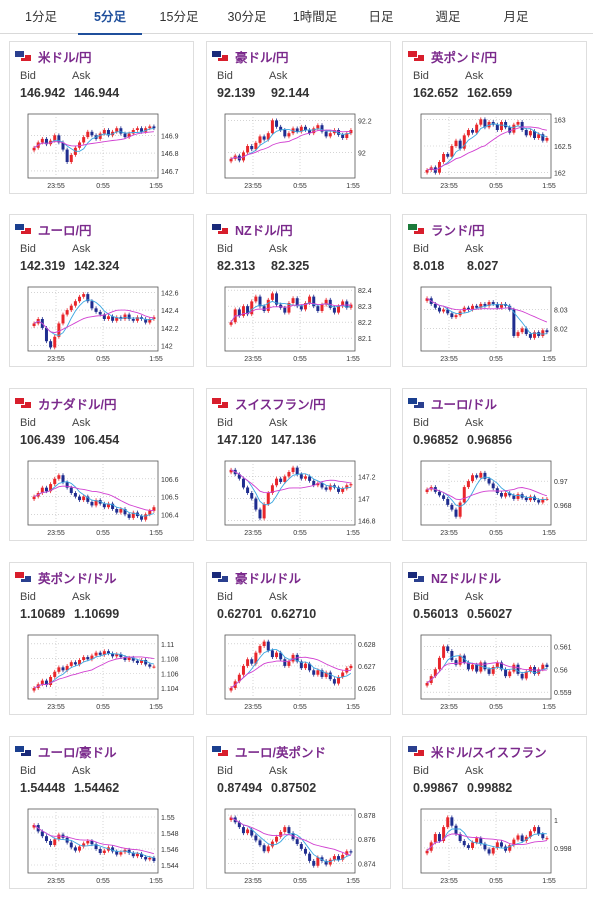 Image resolution: width=593 pixels, height=909 pixels. What do you see at coordinates (301, 153) in the screenshot?
I see `candlestick-chart: 92.2 92 23:55 0:55 1:55` at bounding box center [301, 153].